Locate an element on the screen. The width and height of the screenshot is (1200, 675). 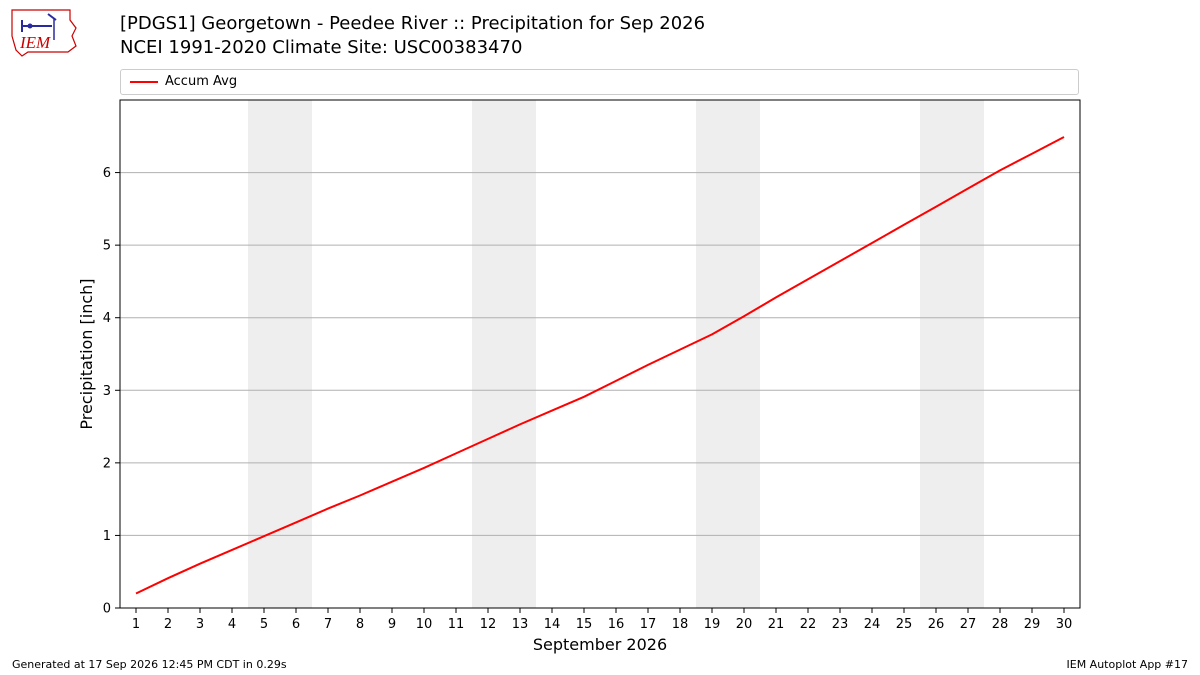
legend-swatch-accum-avg is located at coordinates (144, 82).